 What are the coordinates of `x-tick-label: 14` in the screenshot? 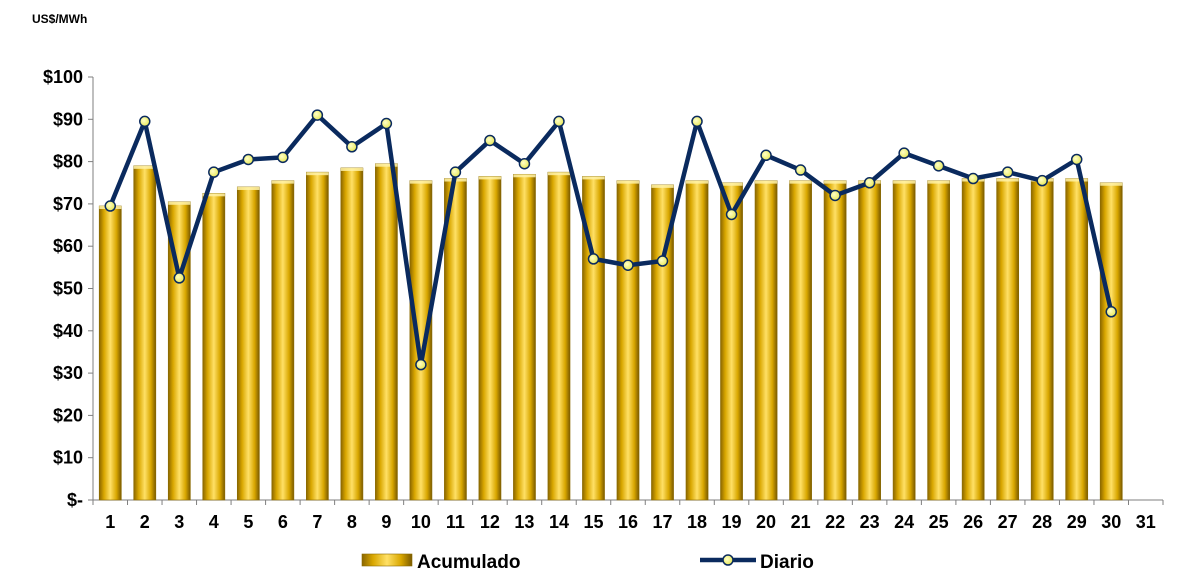 It's located at (559, 522).